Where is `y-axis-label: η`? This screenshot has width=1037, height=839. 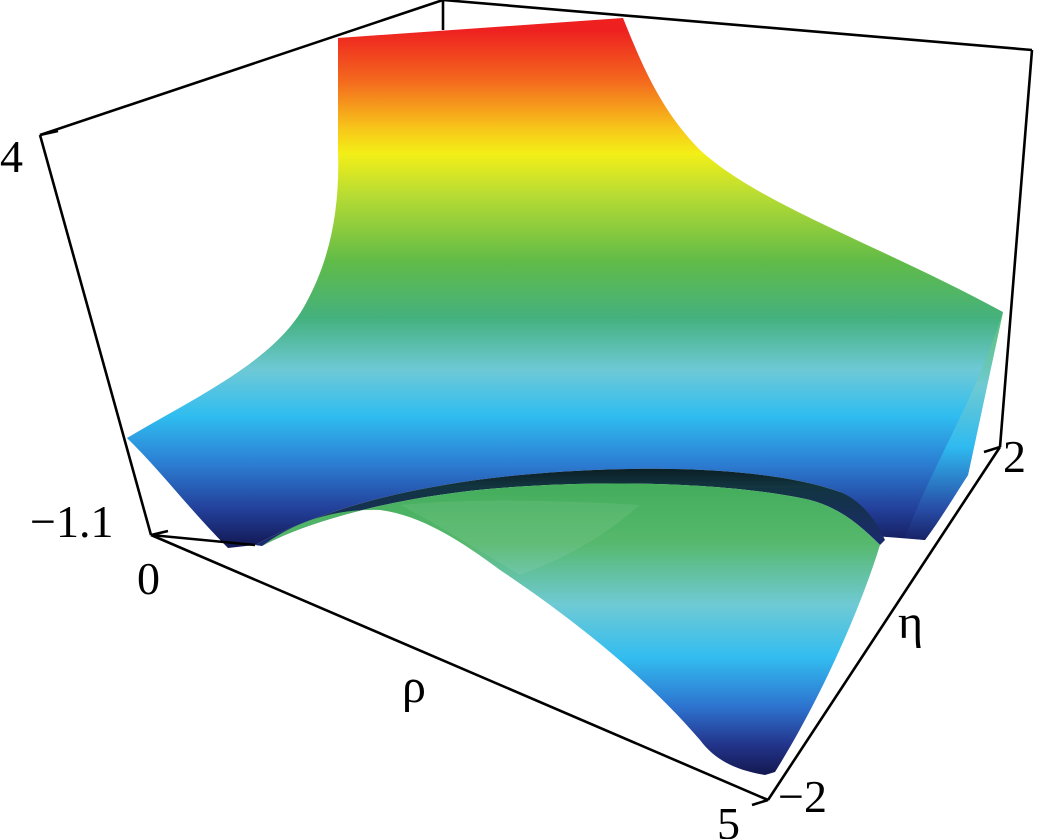
y-axis-label: η is located at coordinates (910, 622).